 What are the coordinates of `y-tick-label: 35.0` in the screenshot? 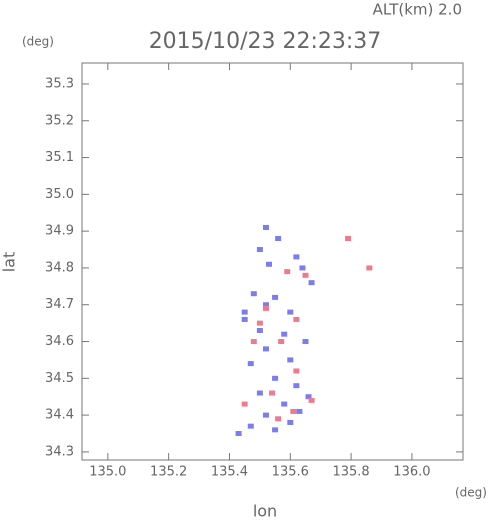 It's located at (59, 194).